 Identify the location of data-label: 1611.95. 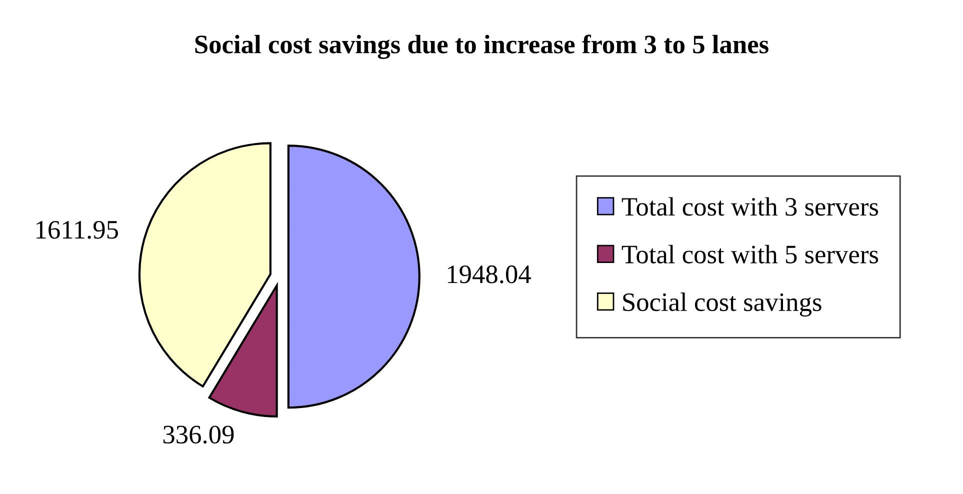
(77, 229).